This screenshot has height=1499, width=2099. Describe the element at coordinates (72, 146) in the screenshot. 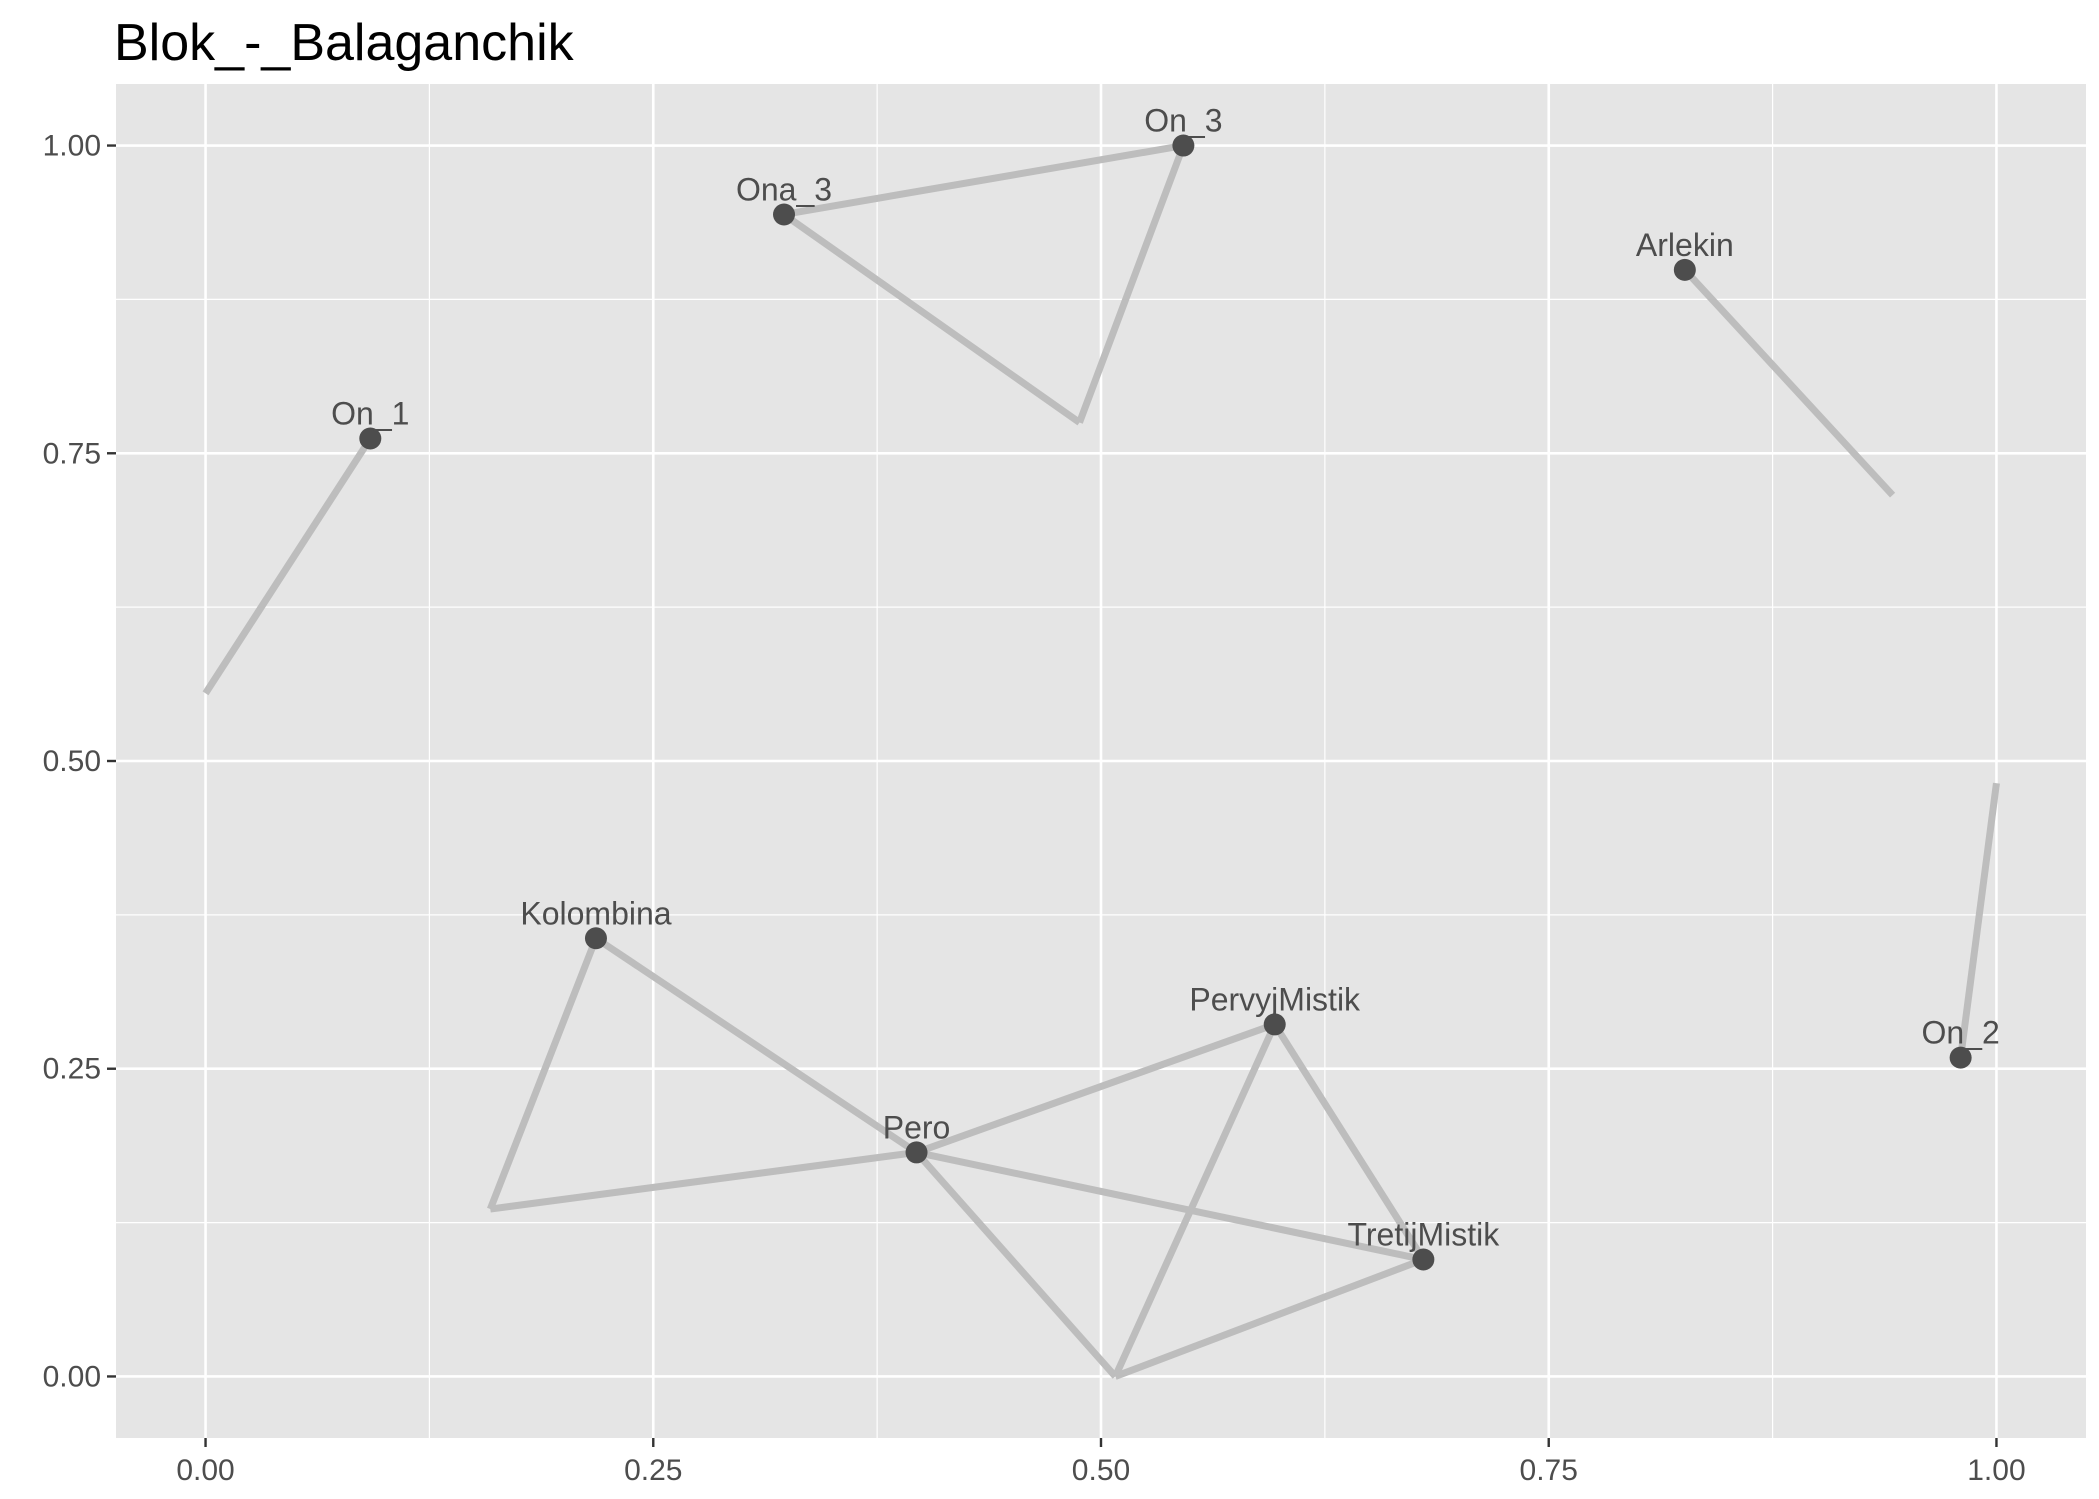

I see `y-tick-label: 1.00` at that location.